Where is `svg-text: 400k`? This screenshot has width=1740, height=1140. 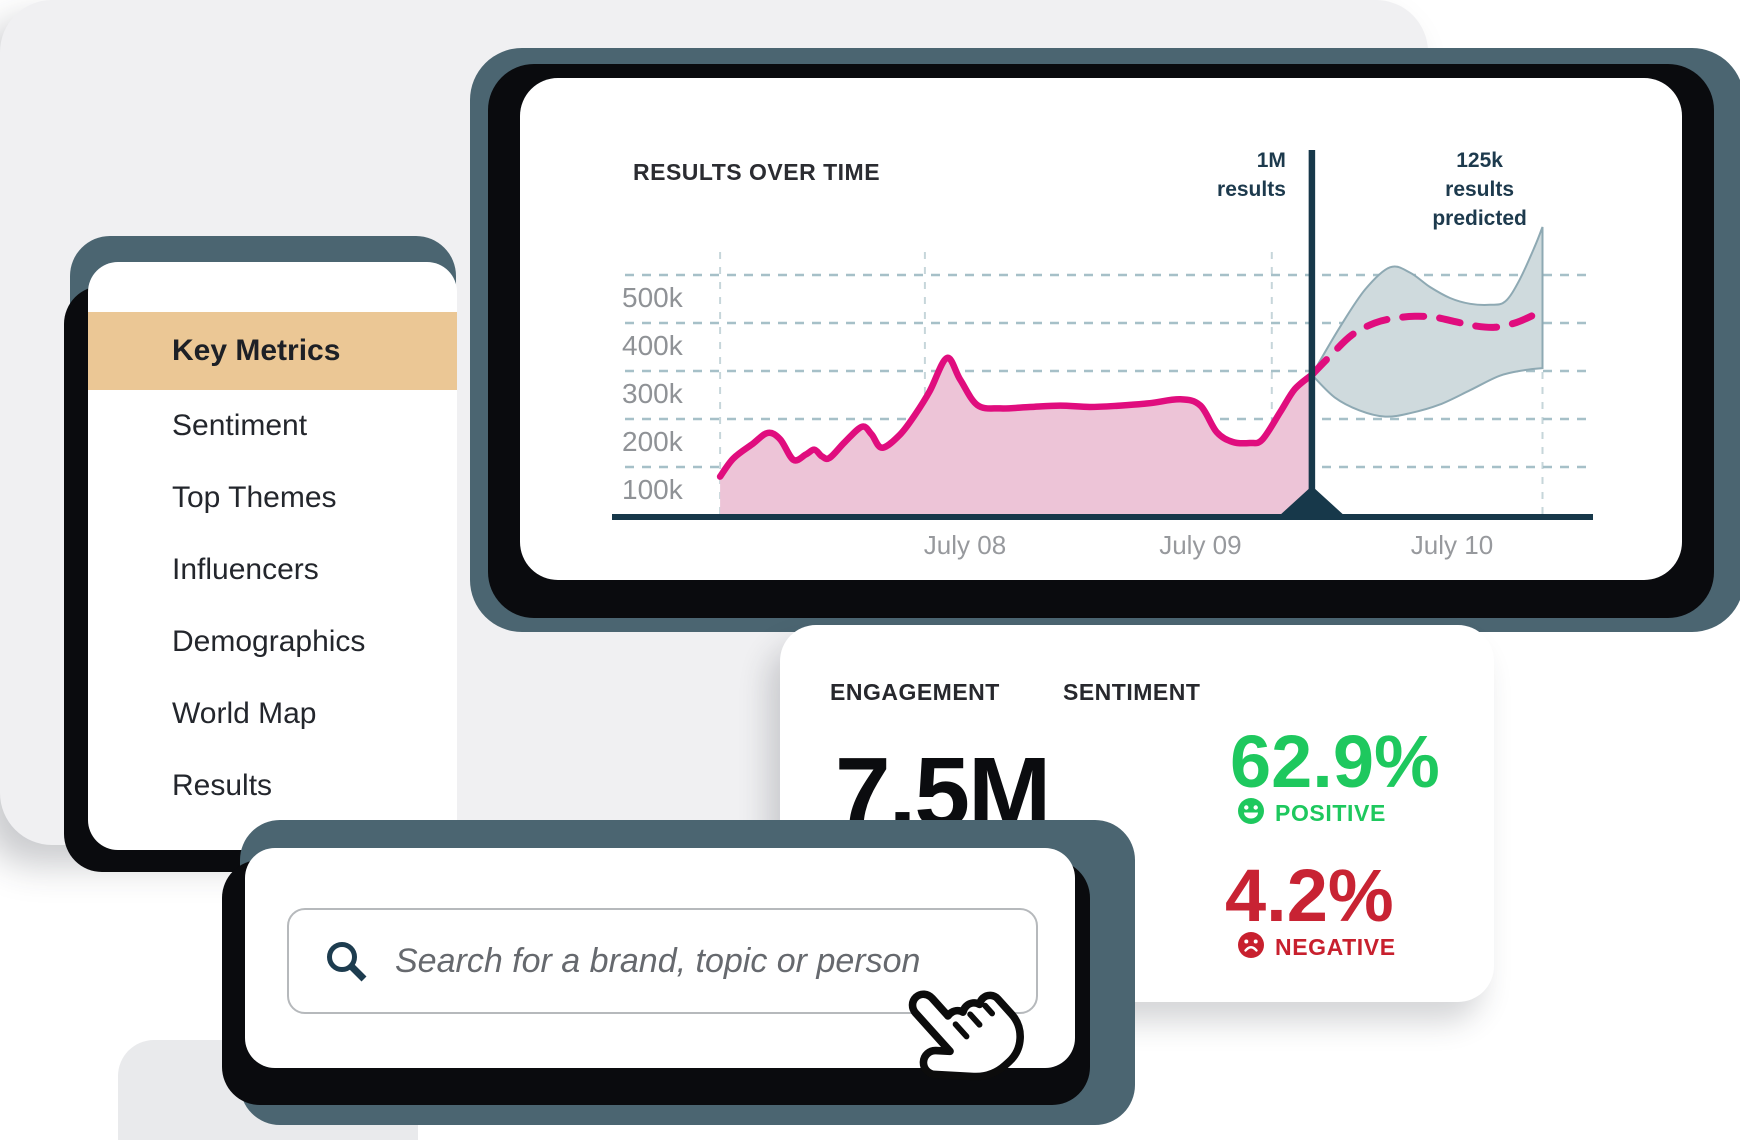
svg-text: 400k is located at coordinates (653, 345).